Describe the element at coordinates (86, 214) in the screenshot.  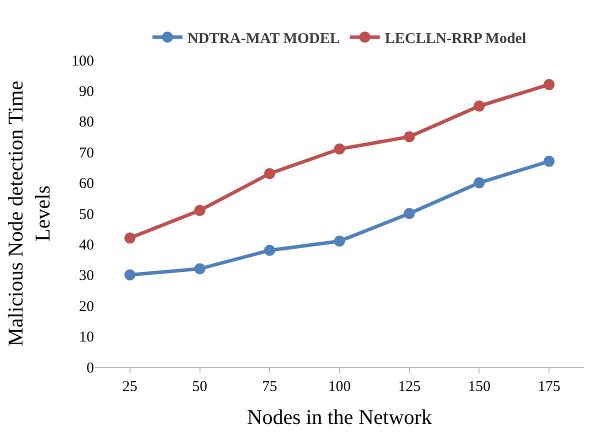
I see `y-tick-label: 50` at that location.